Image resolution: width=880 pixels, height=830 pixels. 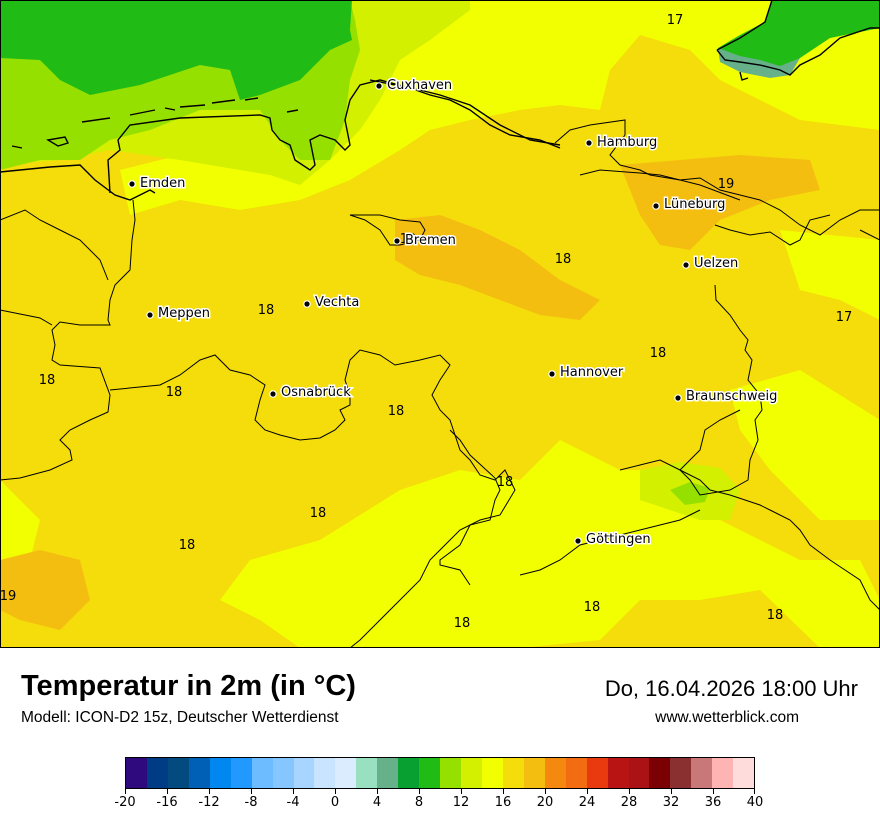 I want to click on city-uelzen: Uelzen, so click(x=711, y=264).